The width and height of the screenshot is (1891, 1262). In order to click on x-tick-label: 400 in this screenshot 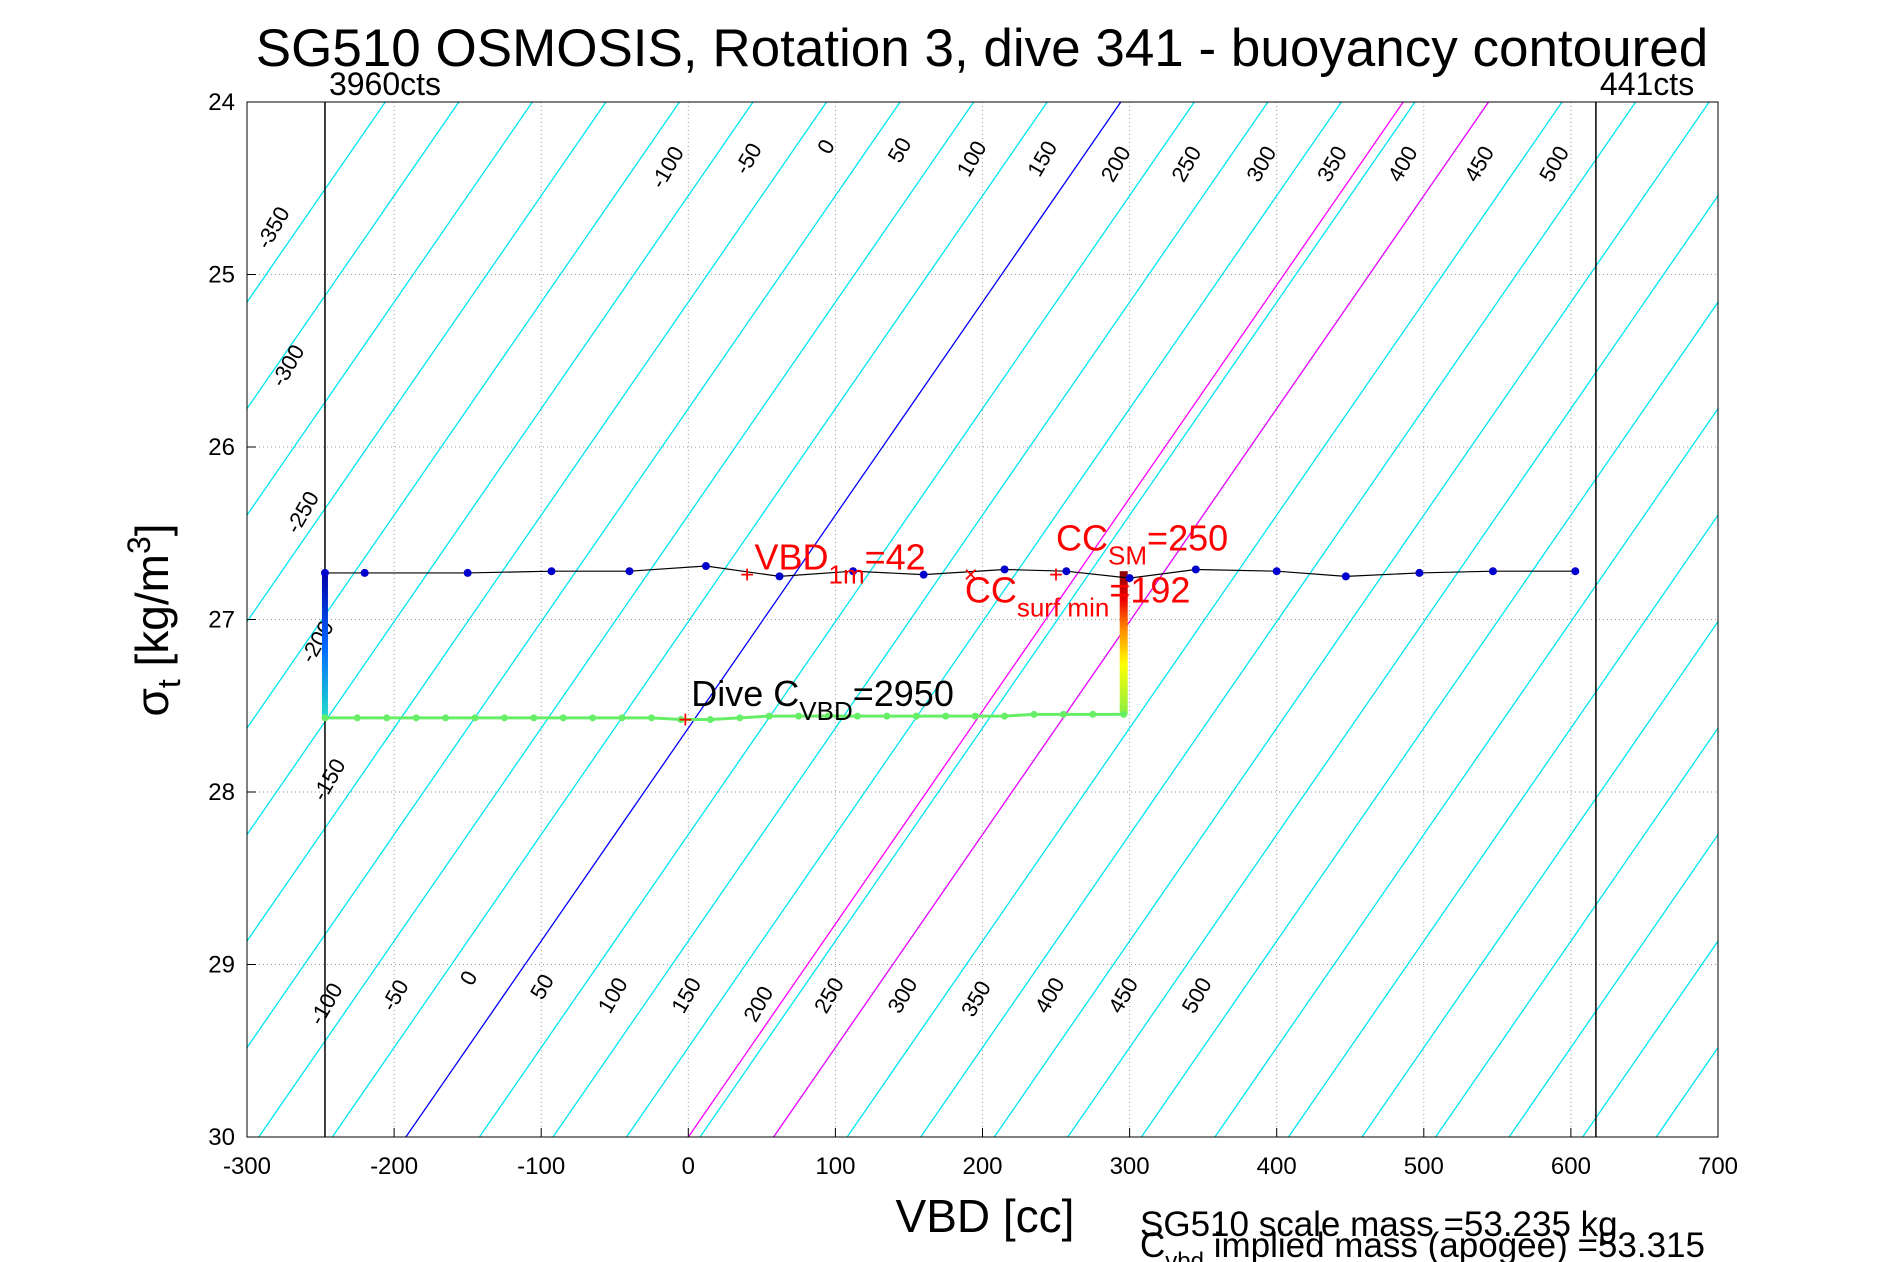, I will do `click(1277, 1166)`.